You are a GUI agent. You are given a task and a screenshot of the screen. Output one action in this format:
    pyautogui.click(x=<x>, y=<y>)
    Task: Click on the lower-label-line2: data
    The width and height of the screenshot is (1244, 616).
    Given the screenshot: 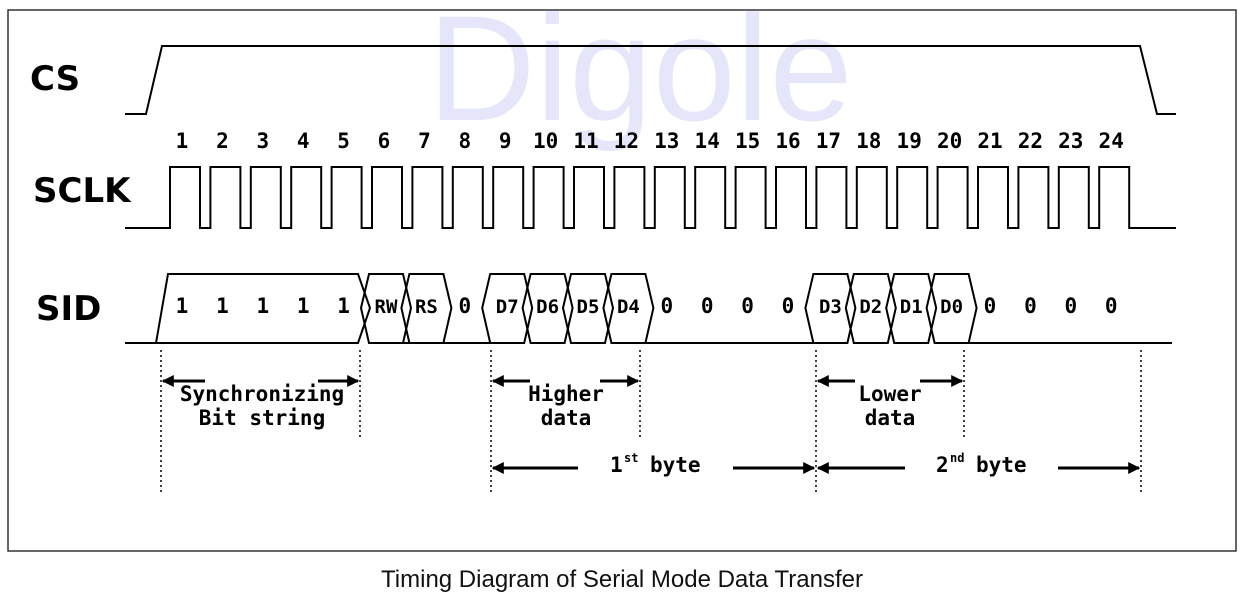 What is the action you would take?
    pyautogui.click(x=890, y=418)
    